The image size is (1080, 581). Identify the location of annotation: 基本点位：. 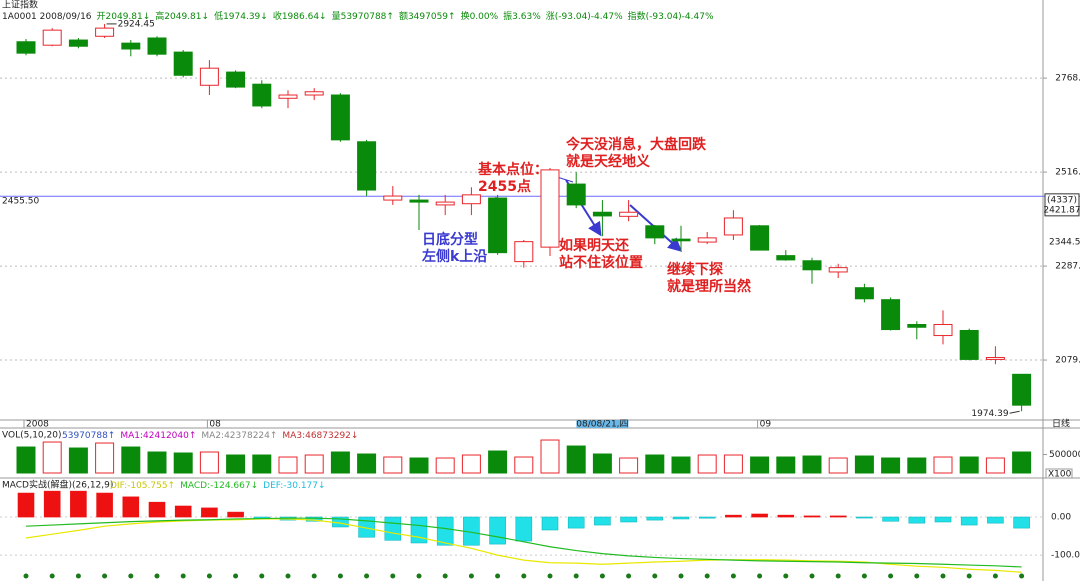
(513, 169).